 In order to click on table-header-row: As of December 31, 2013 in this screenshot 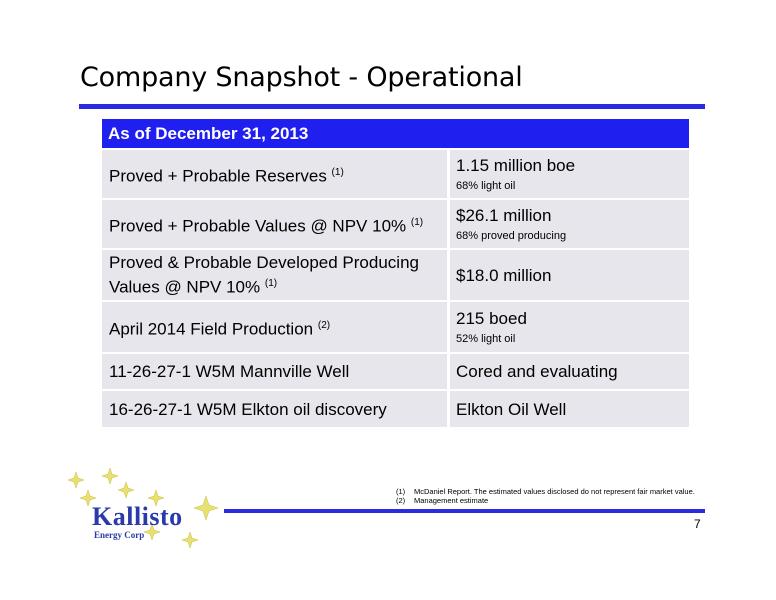, I will do `click(395, 134)`.